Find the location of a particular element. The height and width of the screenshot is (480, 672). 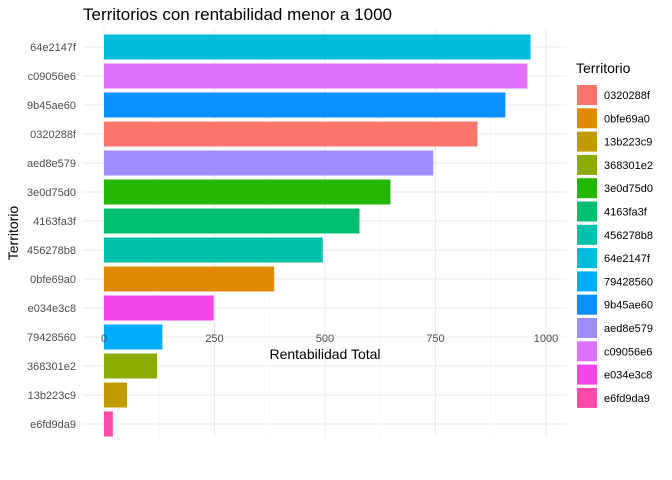

x-tick-label: 750 is located at coordinates (435, 339).